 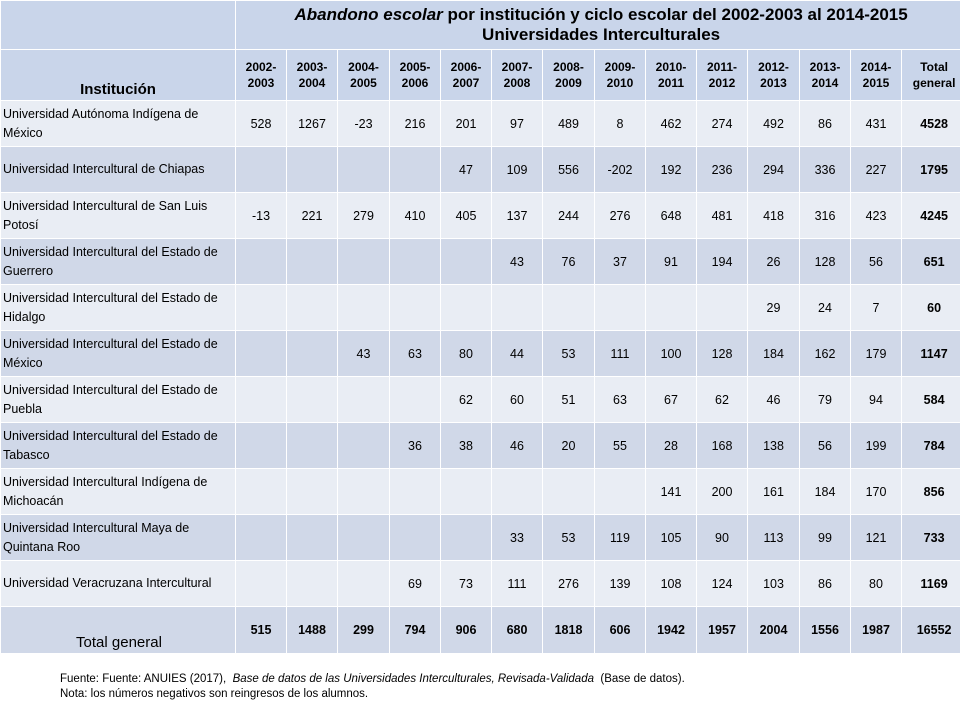 I want to click on value-cell: 423, so click(x=876, y=215).